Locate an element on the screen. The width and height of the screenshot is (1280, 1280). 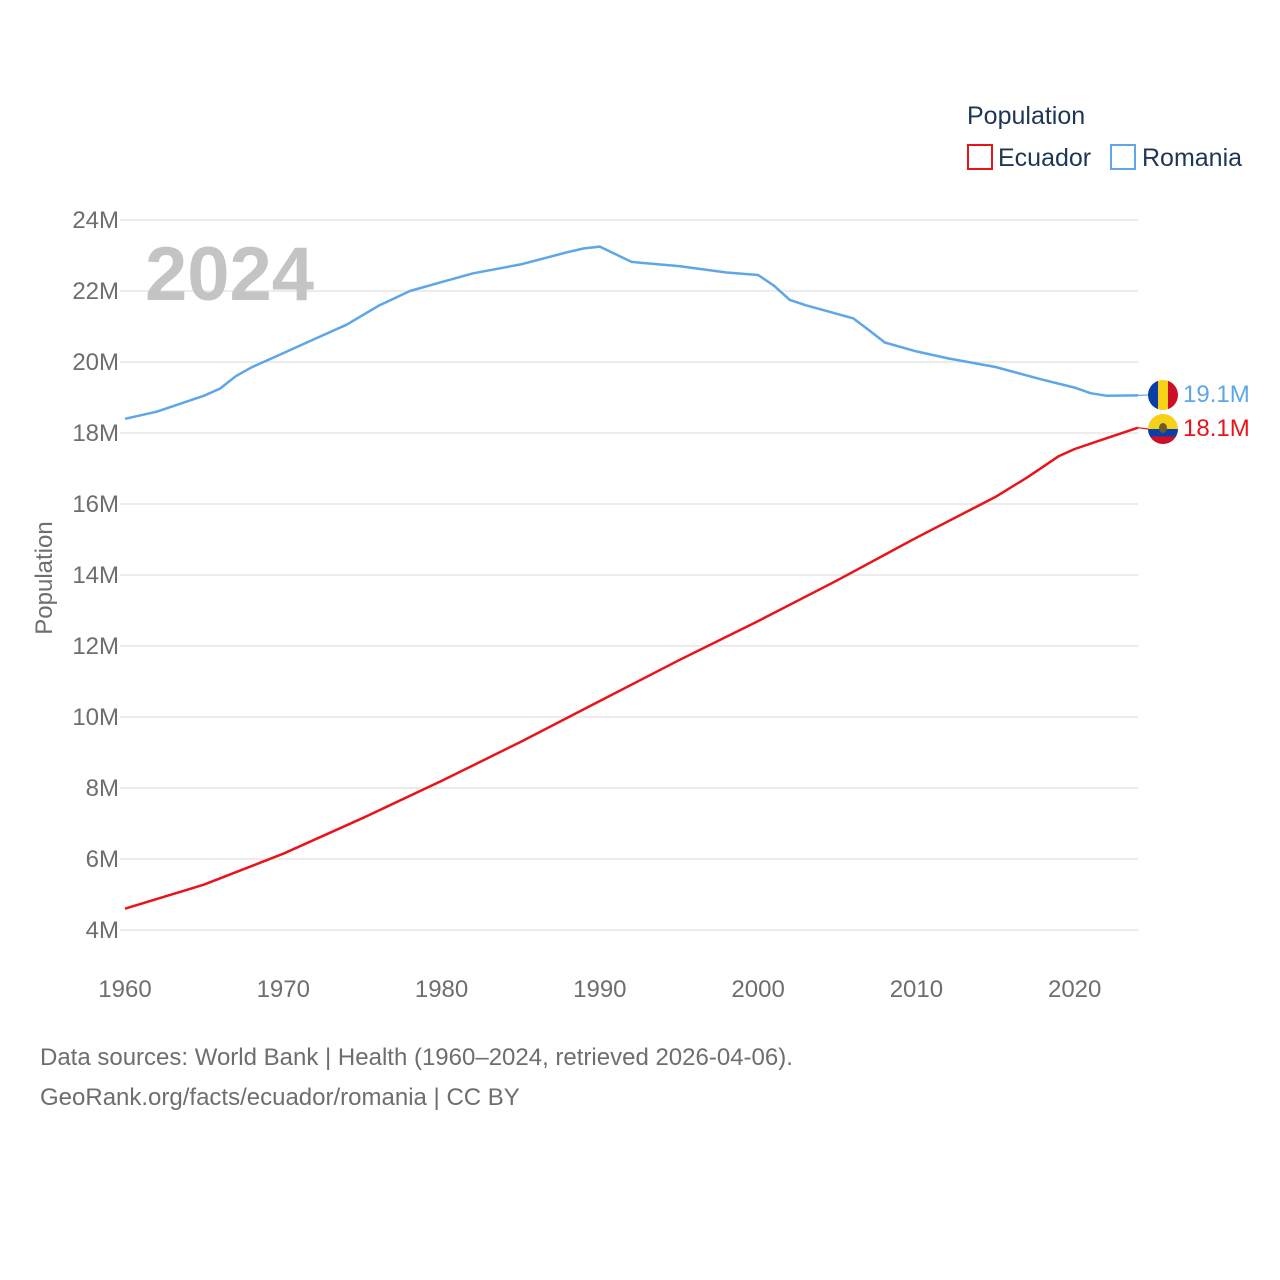
series-line-romania is located at coordinates (631, 333).